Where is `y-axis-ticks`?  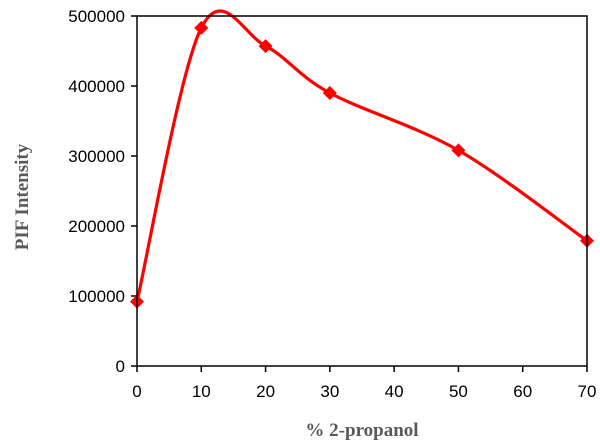 y-axis-ticks is located at coordinates (134, 191).